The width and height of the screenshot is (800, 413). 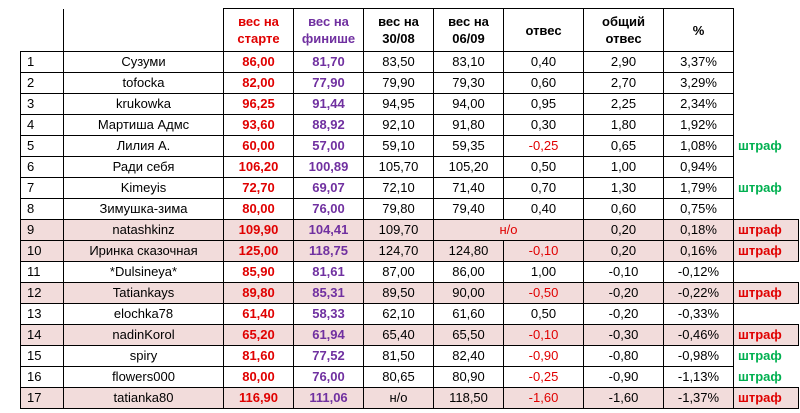 I want to click on row-number: 7, so click(x=42, y=188).